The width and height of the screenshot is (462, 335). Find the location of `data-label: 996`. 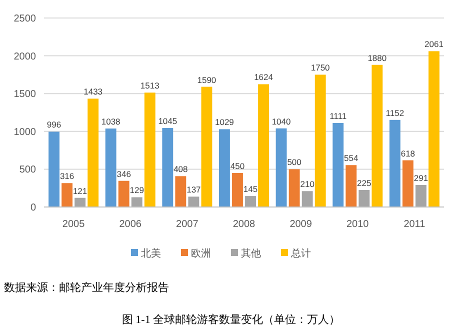

data-label: 996 is located at coordinates (54, 125).